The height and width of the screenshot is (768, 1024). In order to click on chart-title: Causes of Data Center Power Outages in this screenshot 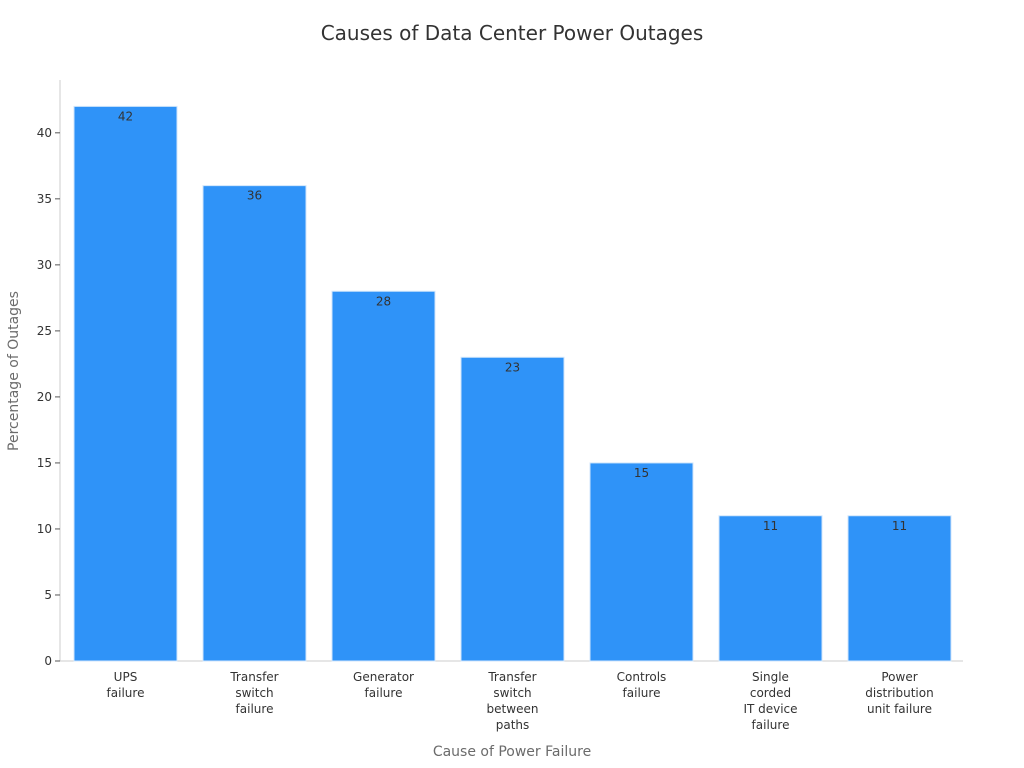, I will do `click(512, 33)`.